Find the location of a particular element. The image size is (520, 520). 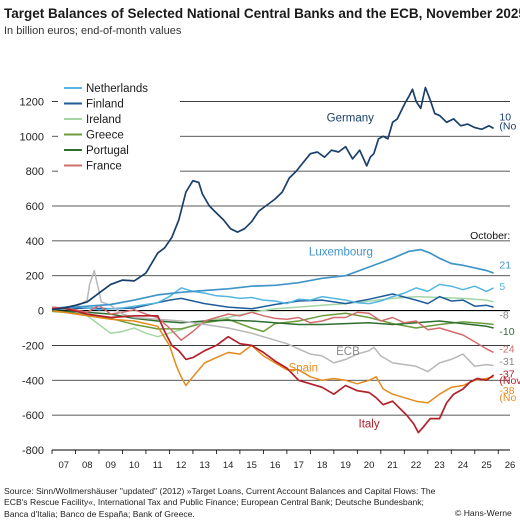

value-annotation: -37 is located at coordinates (506, 374).